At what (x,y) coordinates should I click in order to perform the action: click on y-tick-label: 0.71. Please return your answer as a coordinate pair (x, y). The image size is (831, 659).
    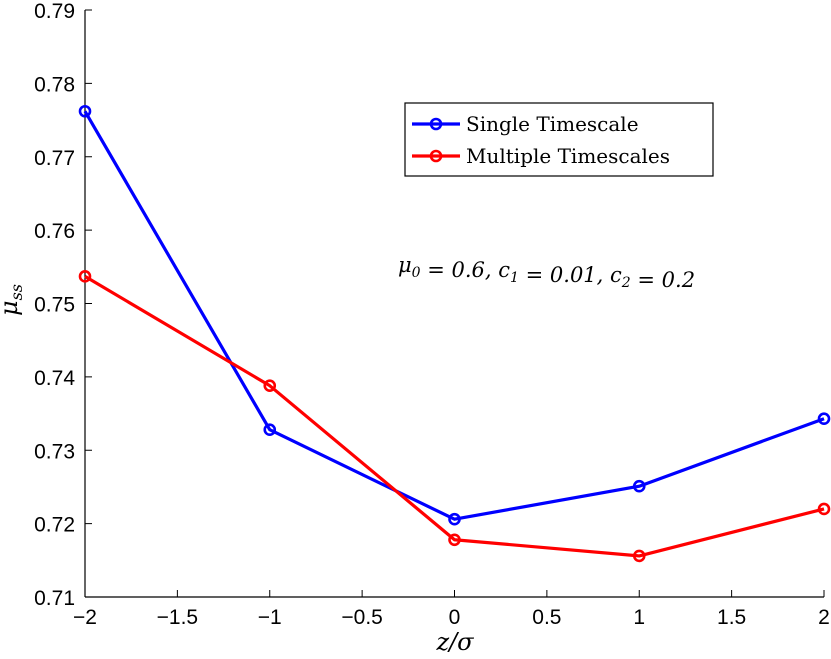
    Looking at the image, I should click on (54, 598).